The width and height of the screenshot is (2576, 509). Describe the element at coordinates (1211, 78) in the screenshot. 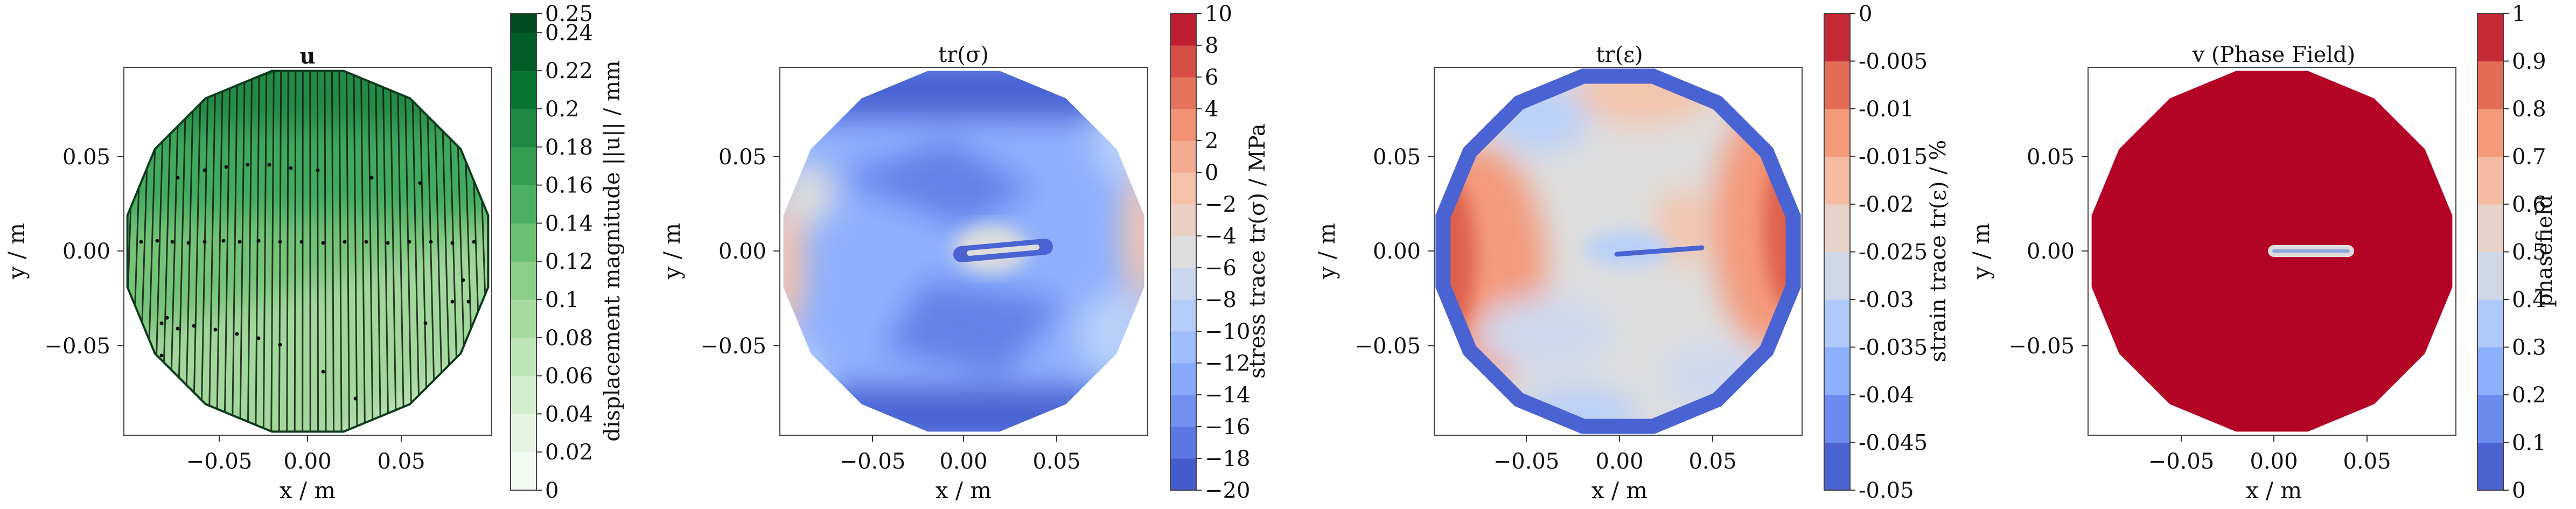

I see `colorbar-tick-label: 6` at that location.